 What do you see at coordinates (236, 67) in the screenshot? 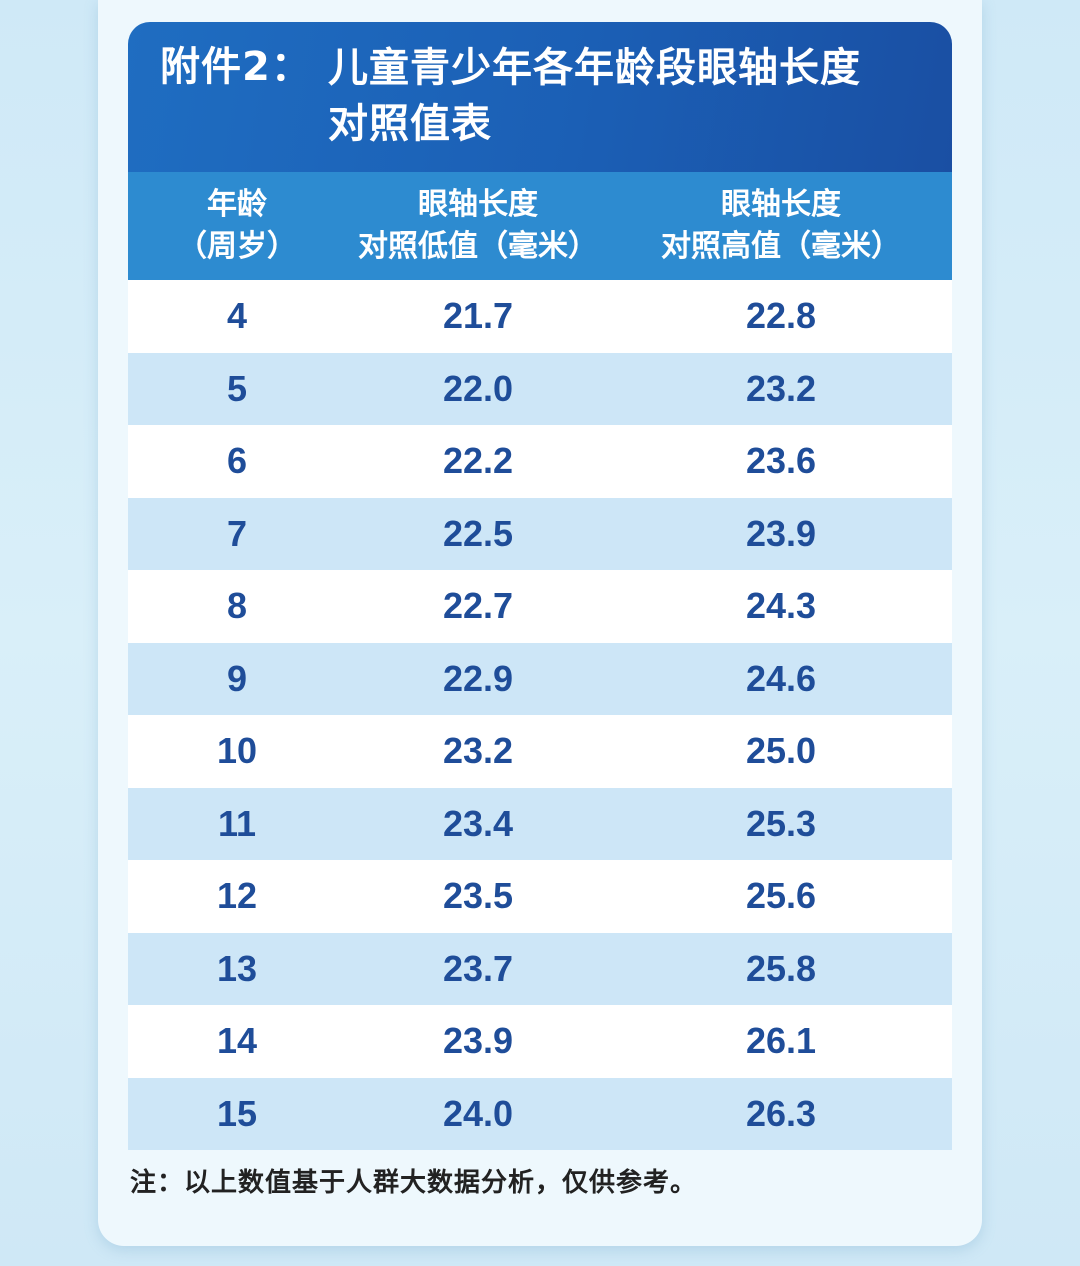
I see `title-prefix: 附件2：` at bounding box center [236, 67].